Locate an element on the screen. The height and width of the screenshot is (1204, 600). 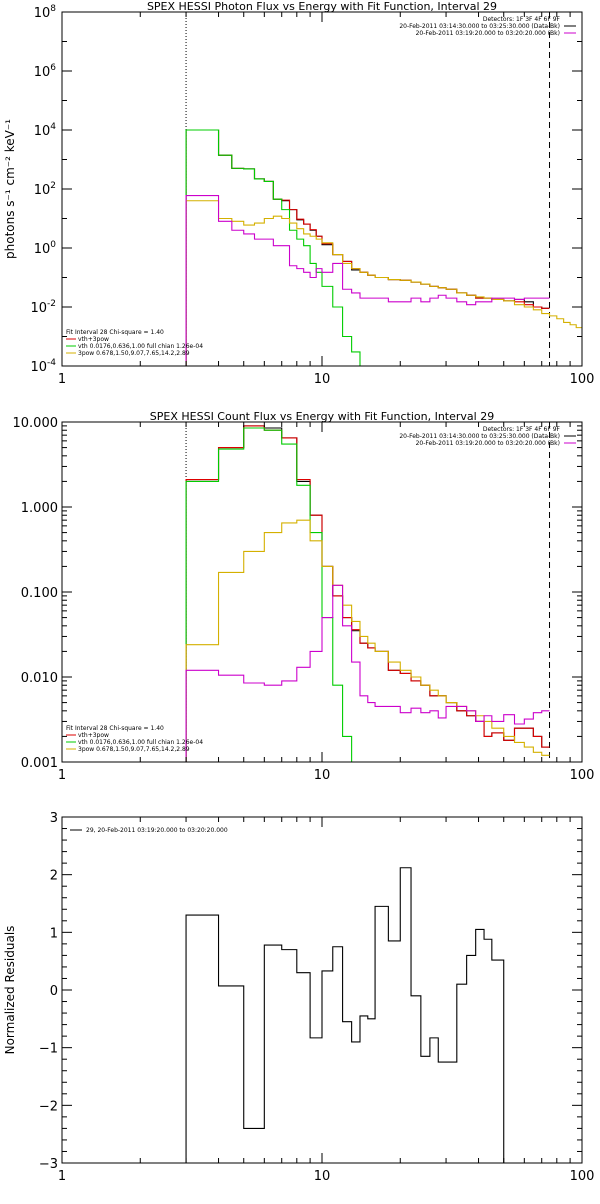
y-tick-label: 0.100 is located at coordinates (39, 593).